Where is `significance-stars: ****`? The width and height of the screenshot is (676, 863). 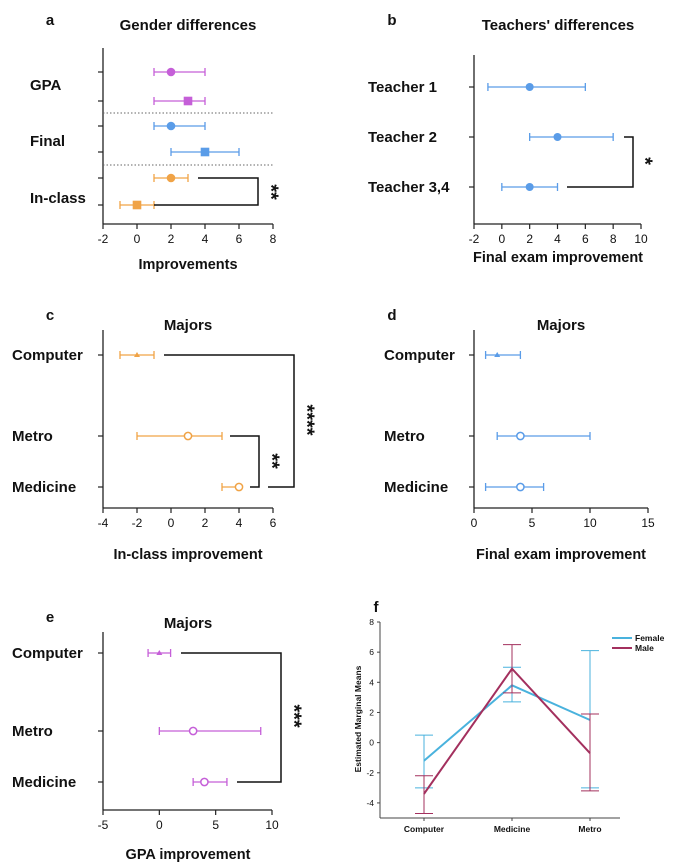
significance-stars: **** is located at coordinates (307, 419).